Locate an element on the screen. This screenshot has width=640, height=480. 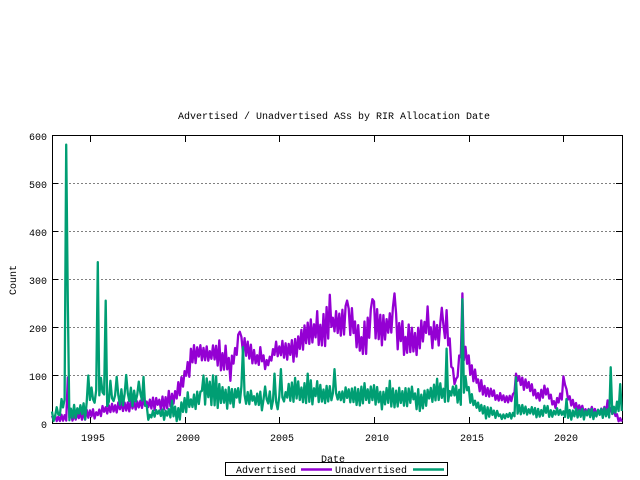
svg-text: 400 is located at coordinates (38, 234).